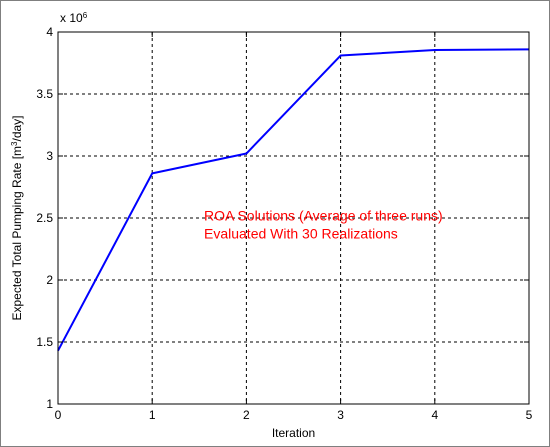 The image size is (550, 447). Describe the element at coordinates (74, 18) in the screenshot. I see `y-axis-multiplier: x 106` at that location.